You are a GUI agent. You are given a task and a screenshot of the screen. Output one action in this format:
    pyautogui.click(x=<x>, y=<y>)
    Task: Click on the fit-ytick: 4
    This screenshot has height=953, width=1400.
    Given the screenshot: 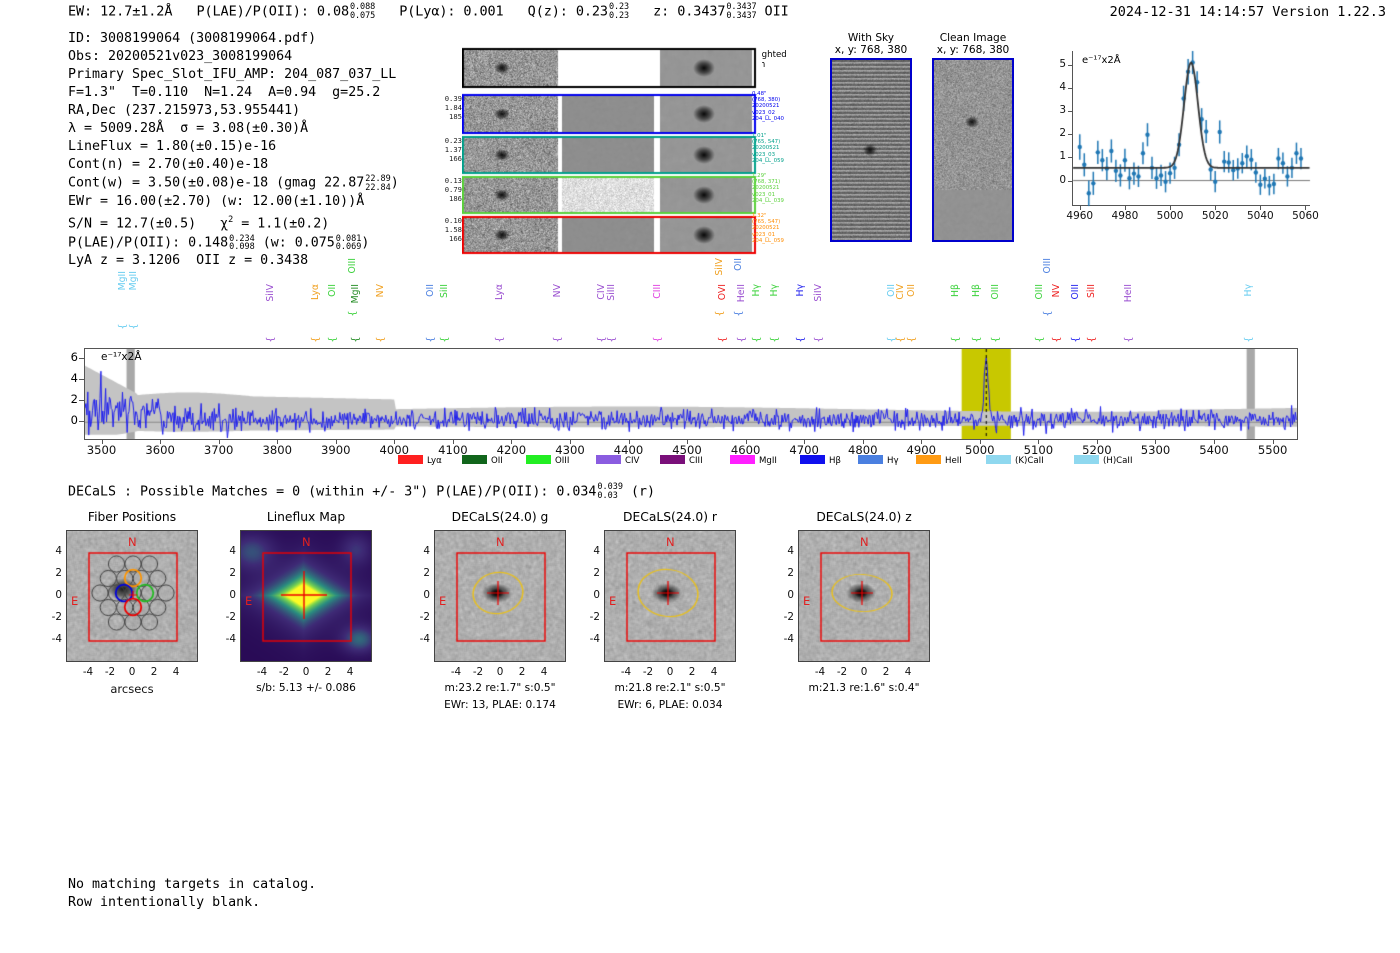 What is the action you would take?
    pyautogui.click(x=1062, y=87)
    